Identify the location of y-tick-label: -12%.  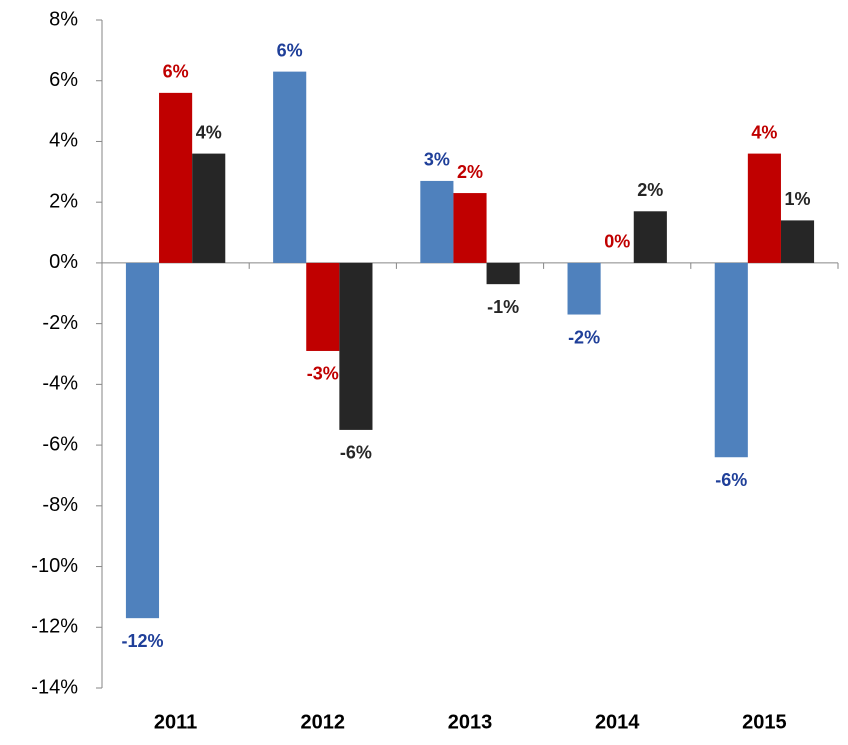
(54, 627).